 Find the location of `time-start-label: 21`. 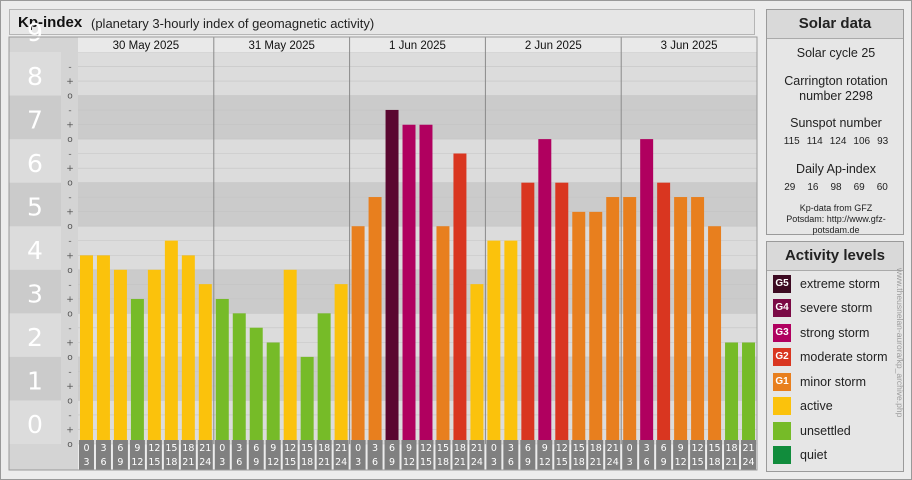

time-start-label: 21 is located at coordinates (205, 448).